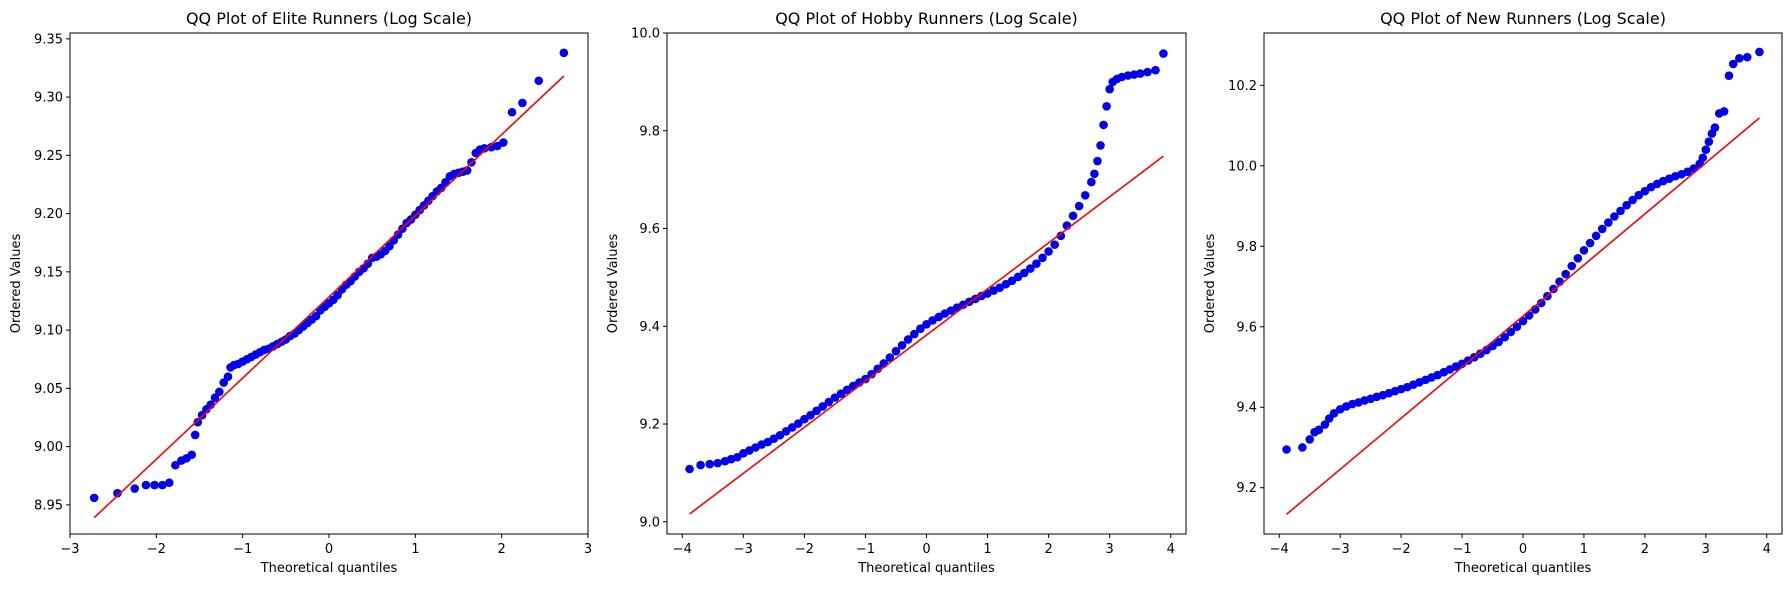 The height and width of the screenshot is (590, 1790). I want to click on chart-title: QQ Plot of Hobby Runners (Log Scale), so click(926, 18).